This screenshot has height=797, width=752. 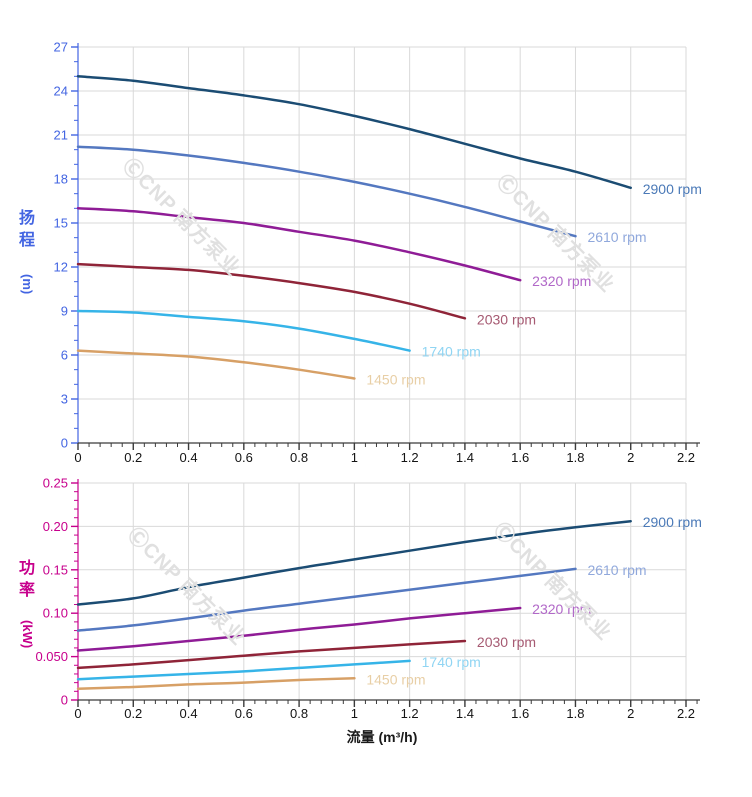 What do you see at coordinates (28, 633) in the screenshot?
I see `power-axis-unit: (kW)` at bounding box center [28, 633].